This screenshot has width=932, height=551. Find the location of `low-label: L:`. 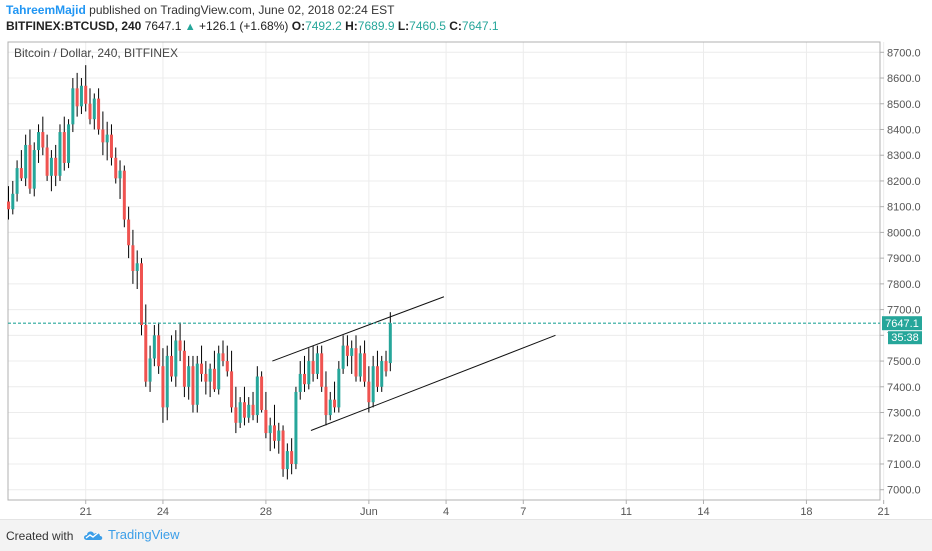

low-label: L: is located at coordinates (403, 26).